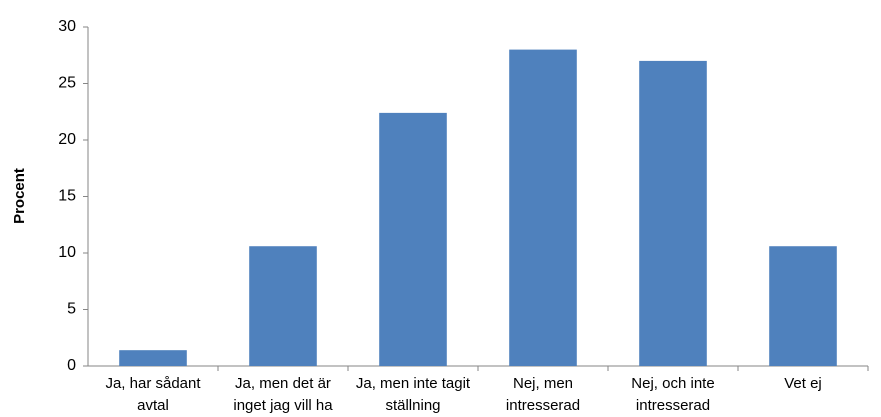 The height and width of the screenshot is (417, 881). Describe the element at coordinates (543, 394) in the screenshot. I see `x-tick-label: Nej, men intresserad` at that location.